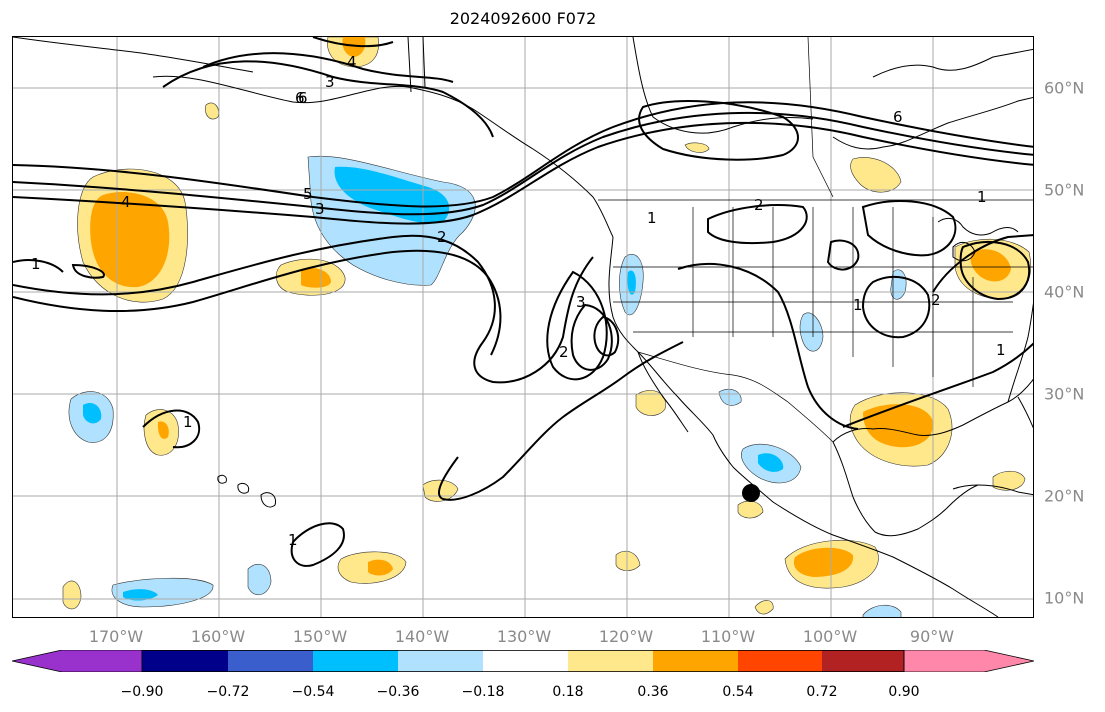 Image resolution: width=1105 pixels, height=712 pixels. Describe the element at coordinates (523, 18) in the screenshot. I see `map-title: 2024092600 F072` at that location.